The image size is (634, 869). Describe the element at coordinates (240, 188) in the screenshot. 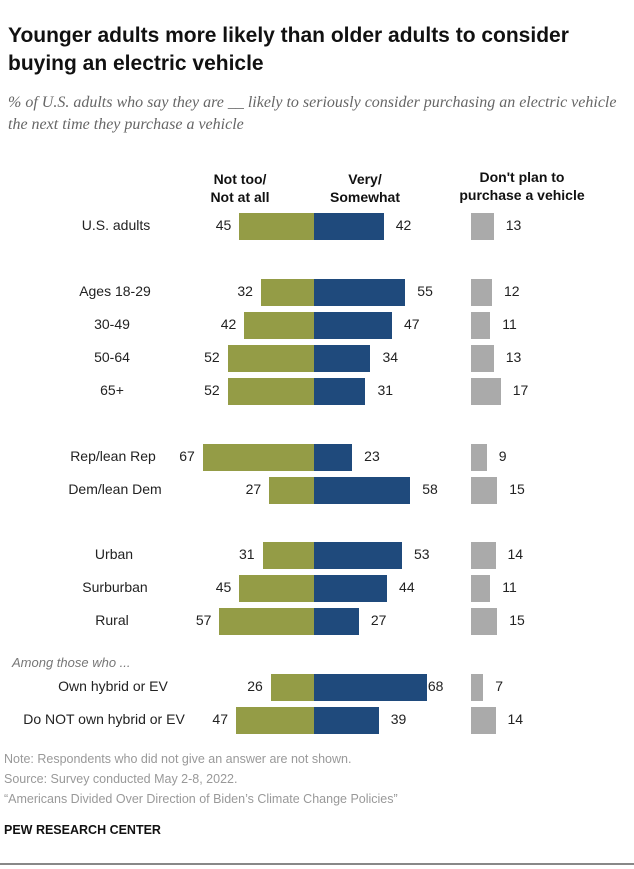

I see `header-not-likely: Not too/ Not at all` at that location.